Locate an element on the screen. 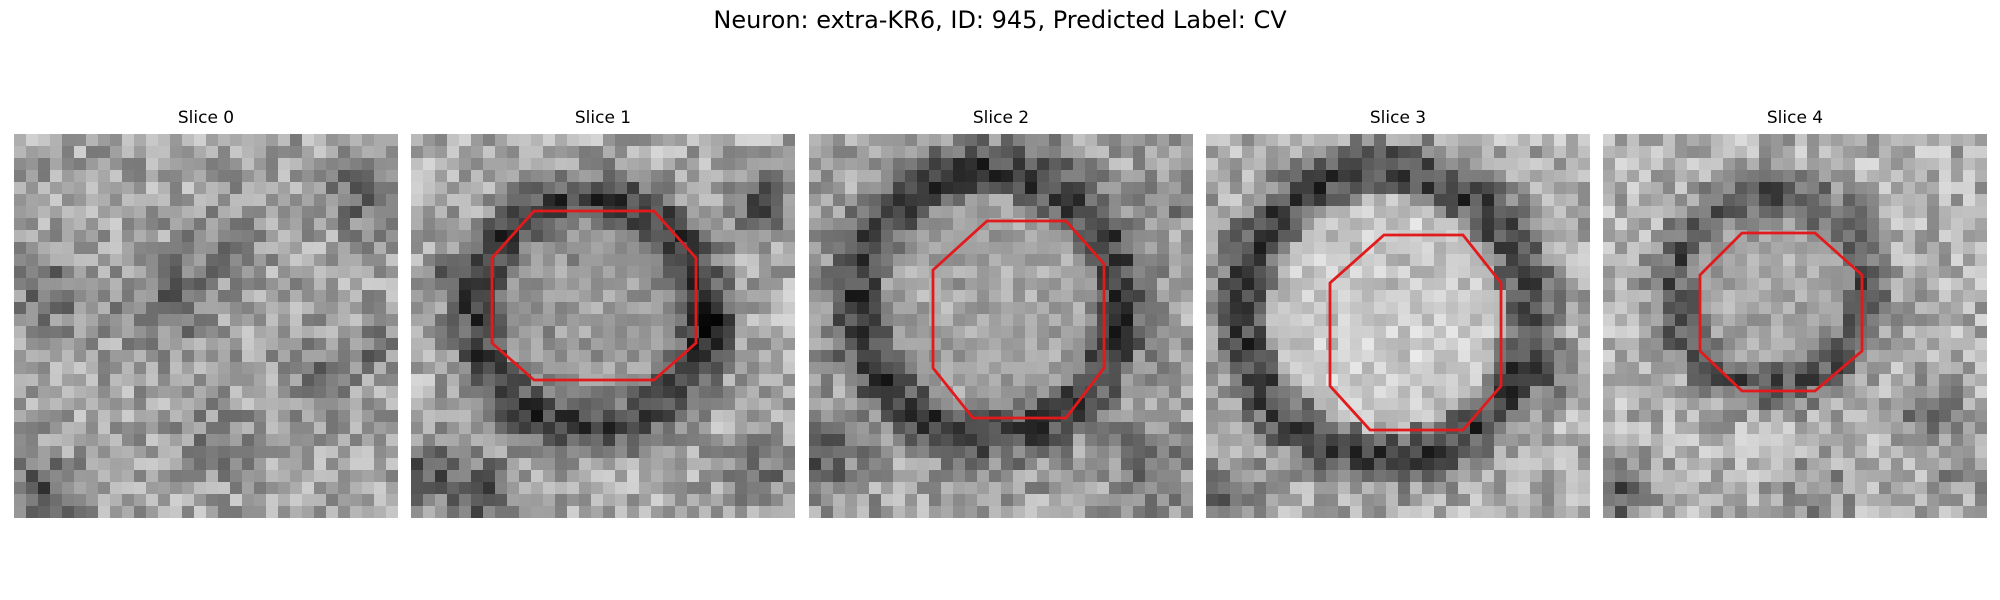  slice-title-3: Slice 3 is located at coordinates (1398, 118).